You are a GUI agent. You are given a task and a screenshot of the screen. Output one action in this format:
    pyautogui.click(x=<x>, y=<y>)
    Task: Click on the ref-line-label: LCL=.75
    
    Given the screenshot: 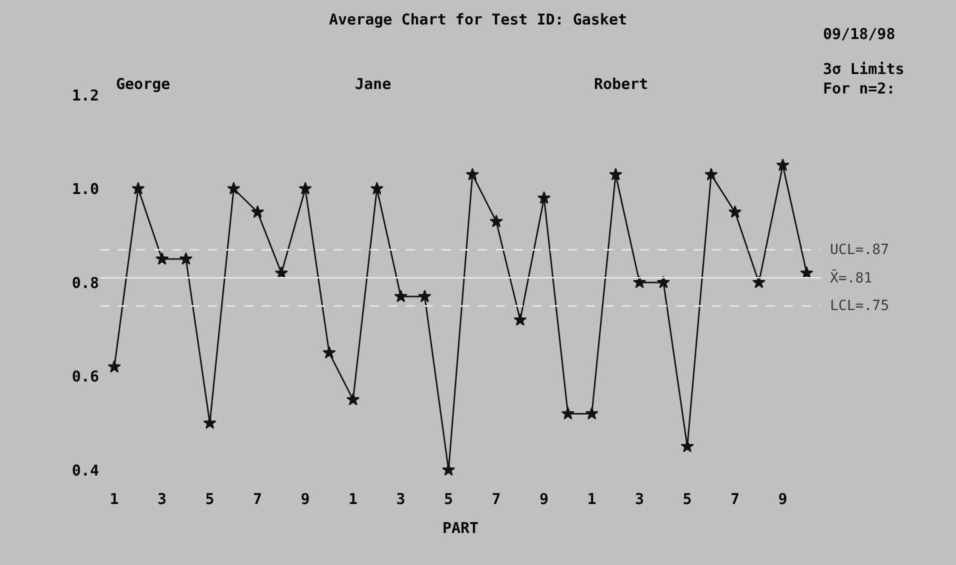 What is the action you would take?
    pyautogui.click(x=860, y=306)
    